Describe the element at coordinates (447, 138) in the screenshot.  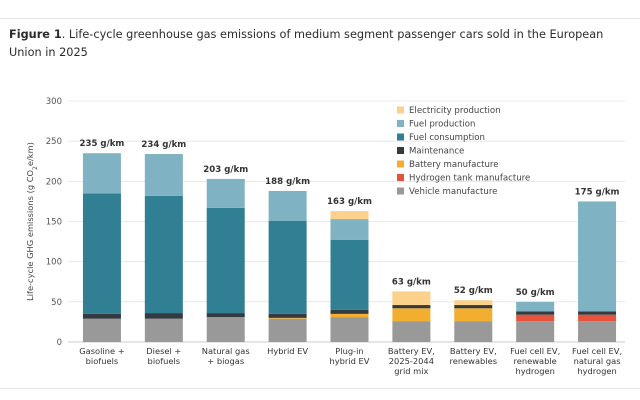
I see `legend-label: Fuel consumption` at that location.